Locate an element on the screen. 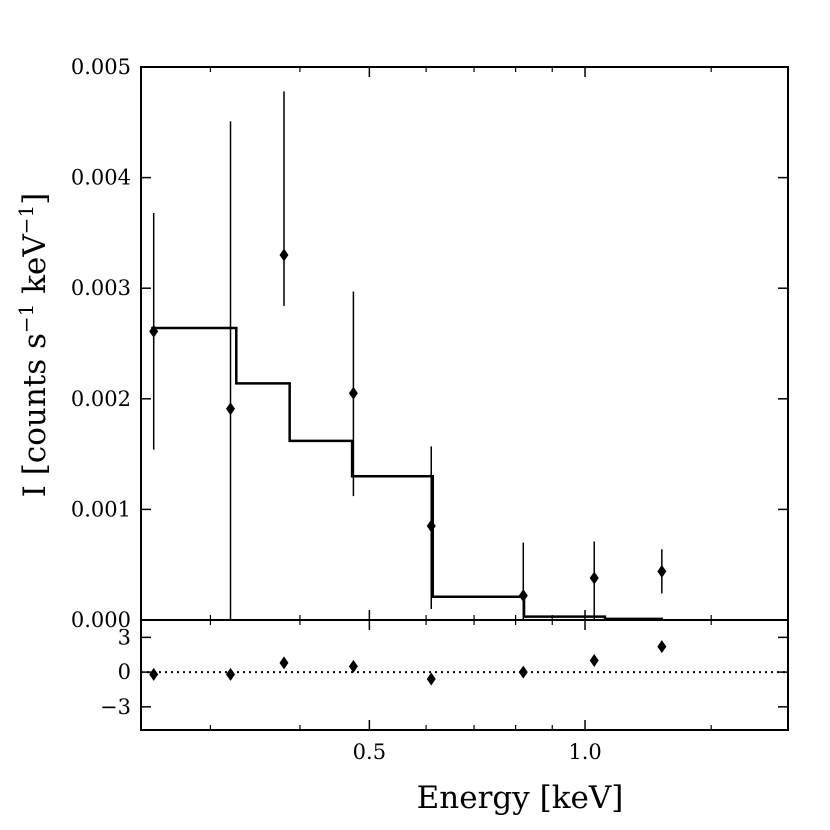 The height and width of the screenshot is (830, 830). y-axis-label: I [counts s−1 keV−1] is located at coordinates (33, 345).